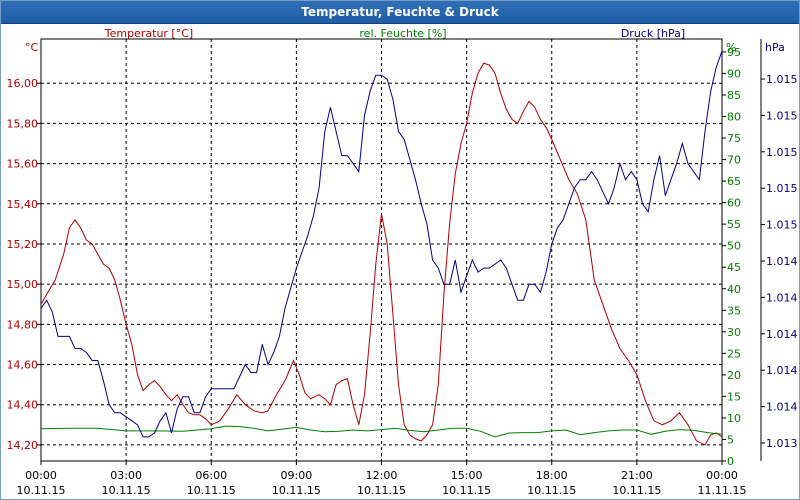 The height and width of the screenshot is (500, 800). What do you see at coordinates (126, 475) in the screenshot?
I see `x-tick-time: 03:00` at bounding box center [126, 475].